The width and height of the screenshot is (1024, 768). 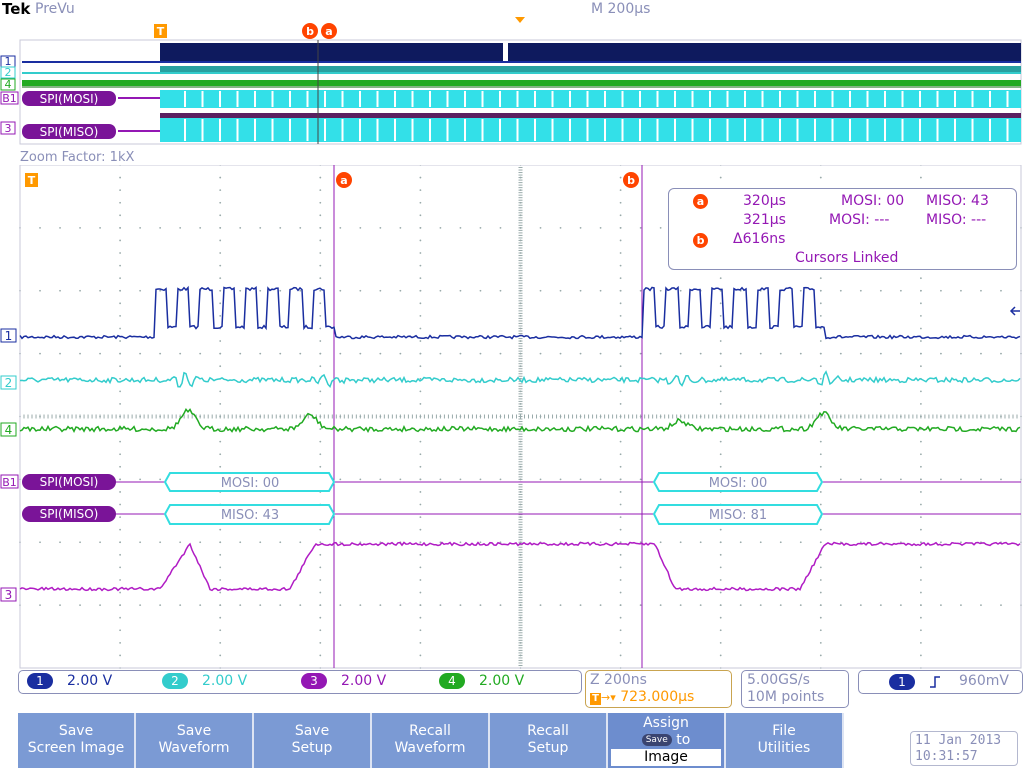 I want to click on trigger-level: 960mV, so click(x=984, y=681).